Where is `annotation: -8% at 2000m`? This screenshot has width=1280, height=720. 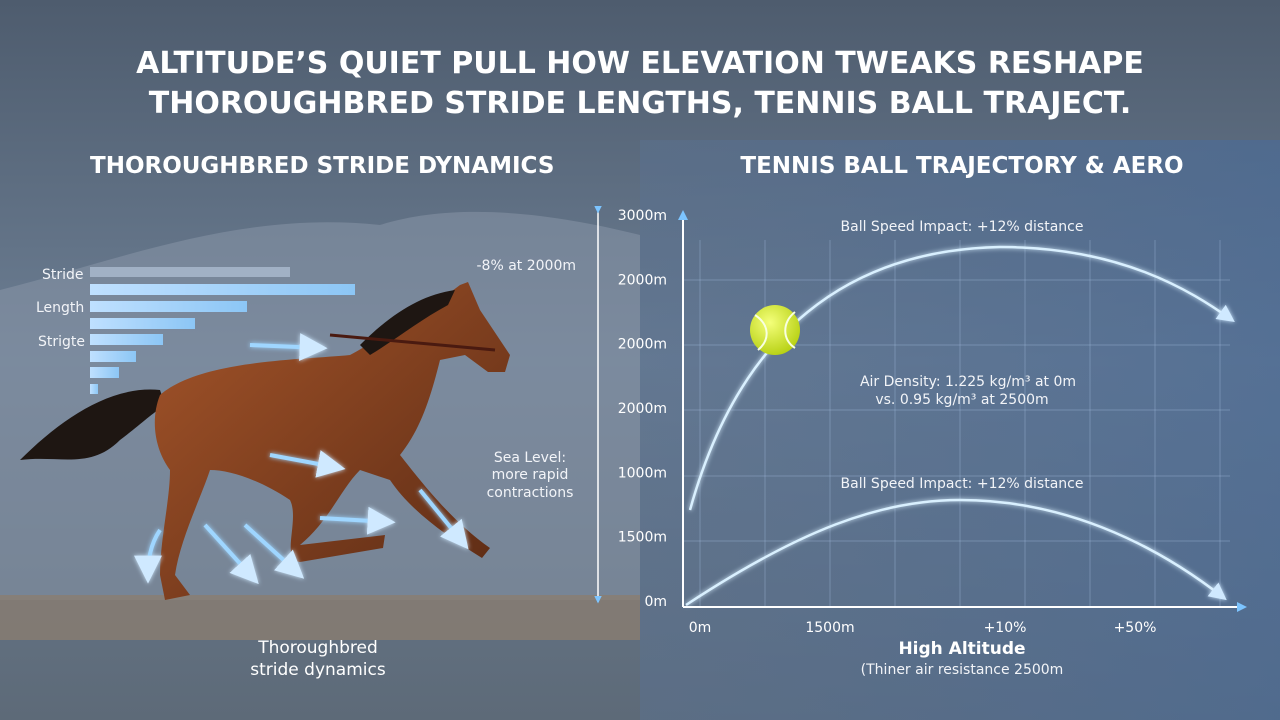 annotation: -8% at 2000m is located at coordinates (527, 266).